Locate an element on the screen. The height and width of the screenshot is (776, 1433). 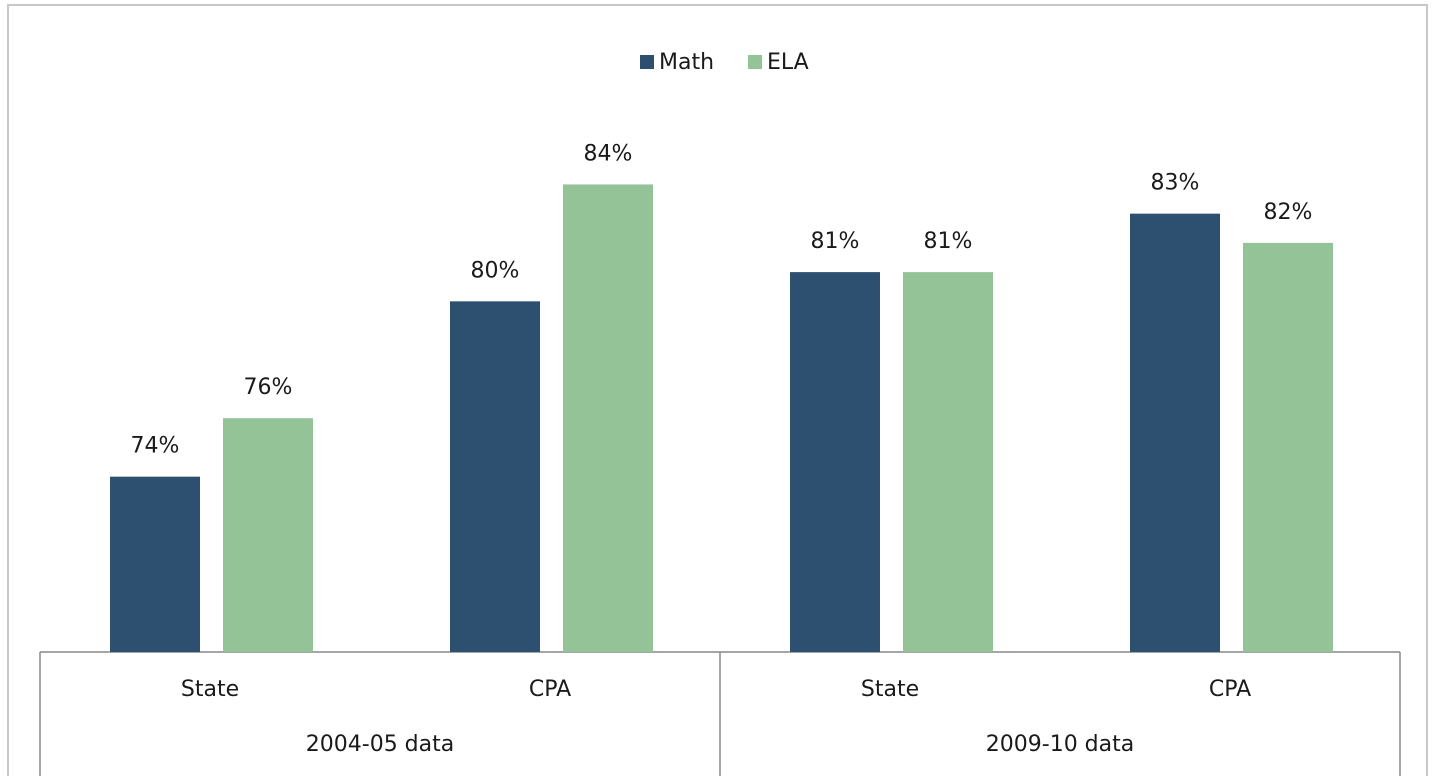
data-label: 83% is located at coordinates (1175, 183).